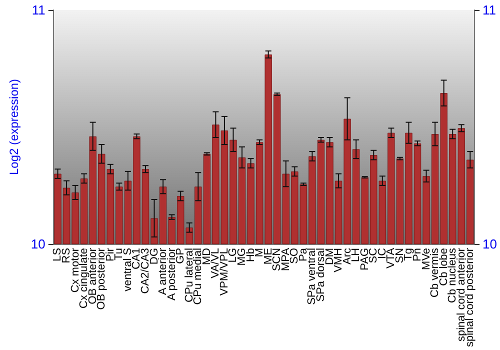 The image size is (500, 350). What do you see at coordinates (490, 244) in the screenshot?
I see `y2-tick-label: 10` at bounding box center [490, 244].